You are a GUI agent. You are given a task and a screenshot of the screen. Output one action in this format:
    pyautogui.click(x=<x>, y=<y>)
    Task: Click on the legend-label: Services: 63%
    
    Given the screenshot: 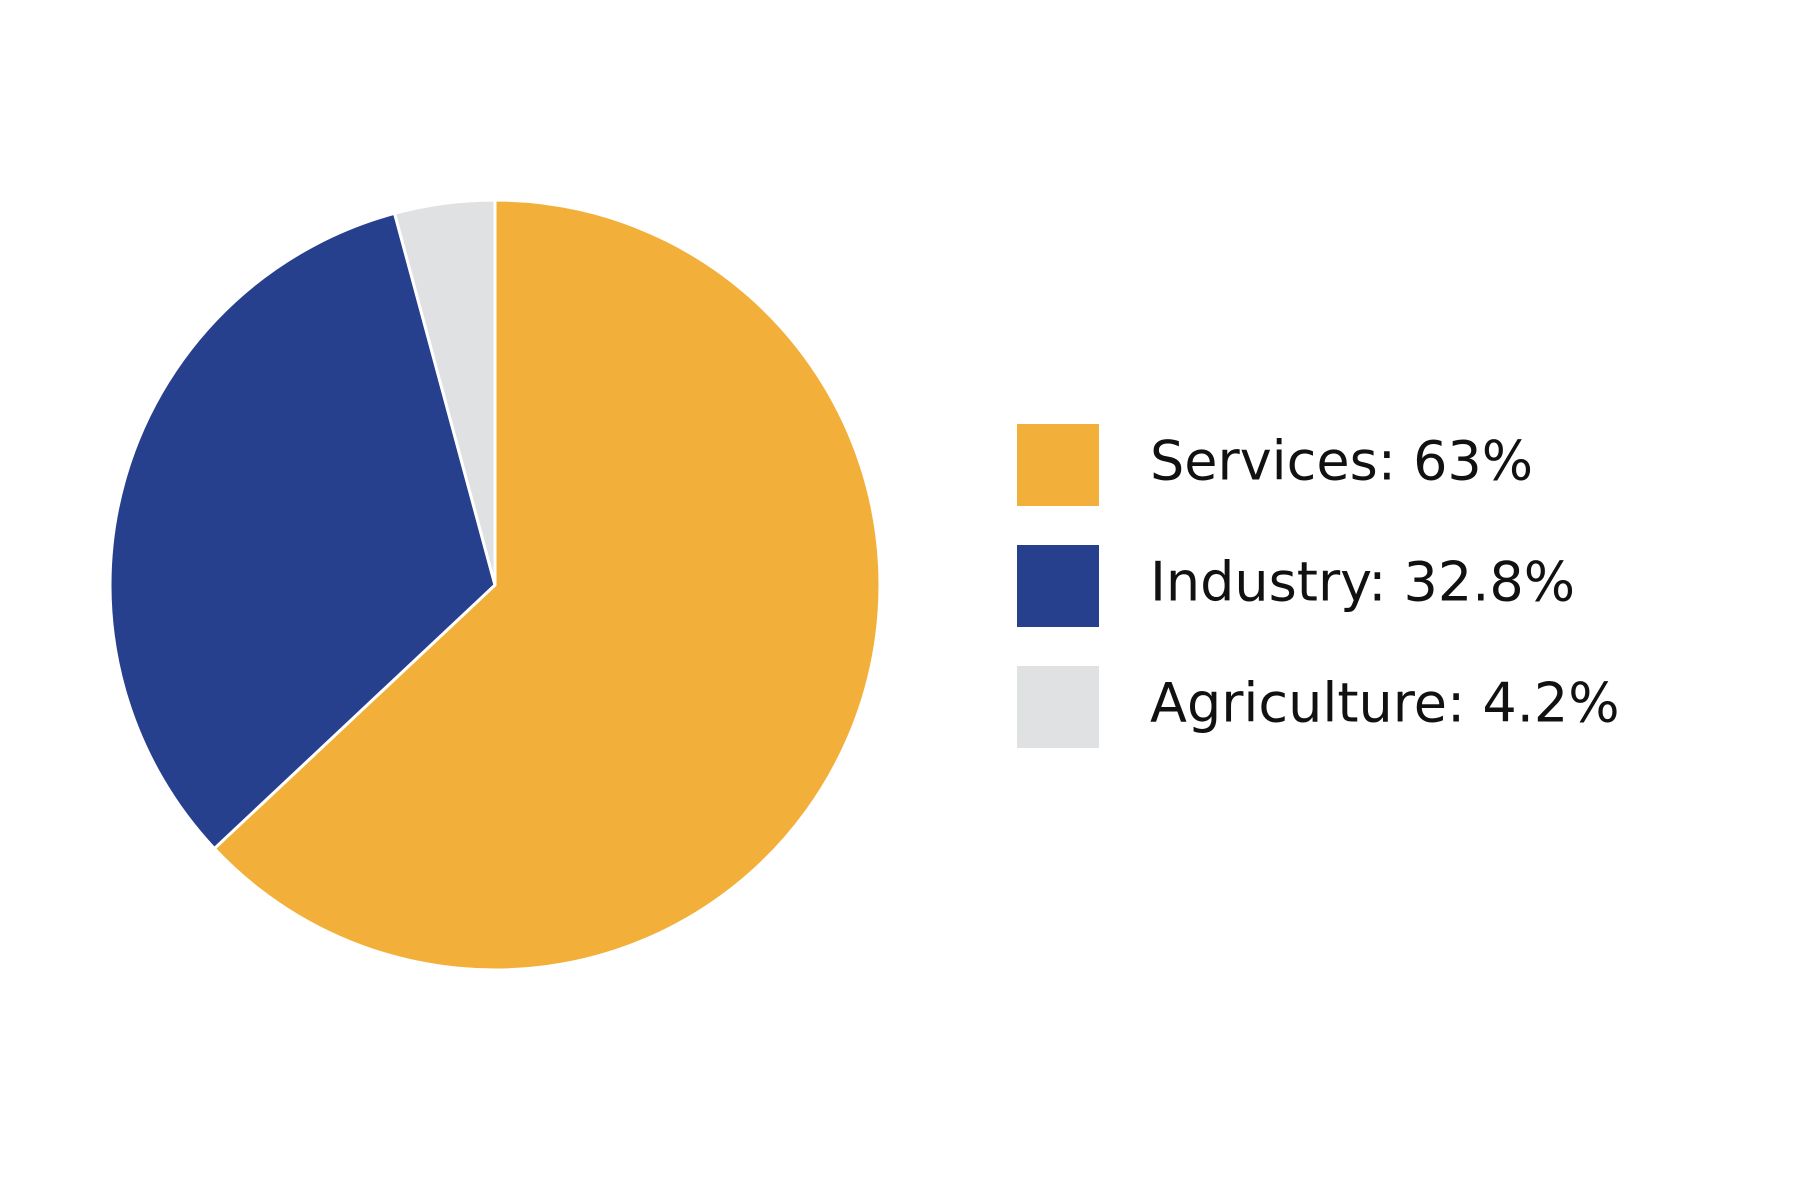 What is the action you would take?
    pyautogui.click(x=1341, y=461)
    